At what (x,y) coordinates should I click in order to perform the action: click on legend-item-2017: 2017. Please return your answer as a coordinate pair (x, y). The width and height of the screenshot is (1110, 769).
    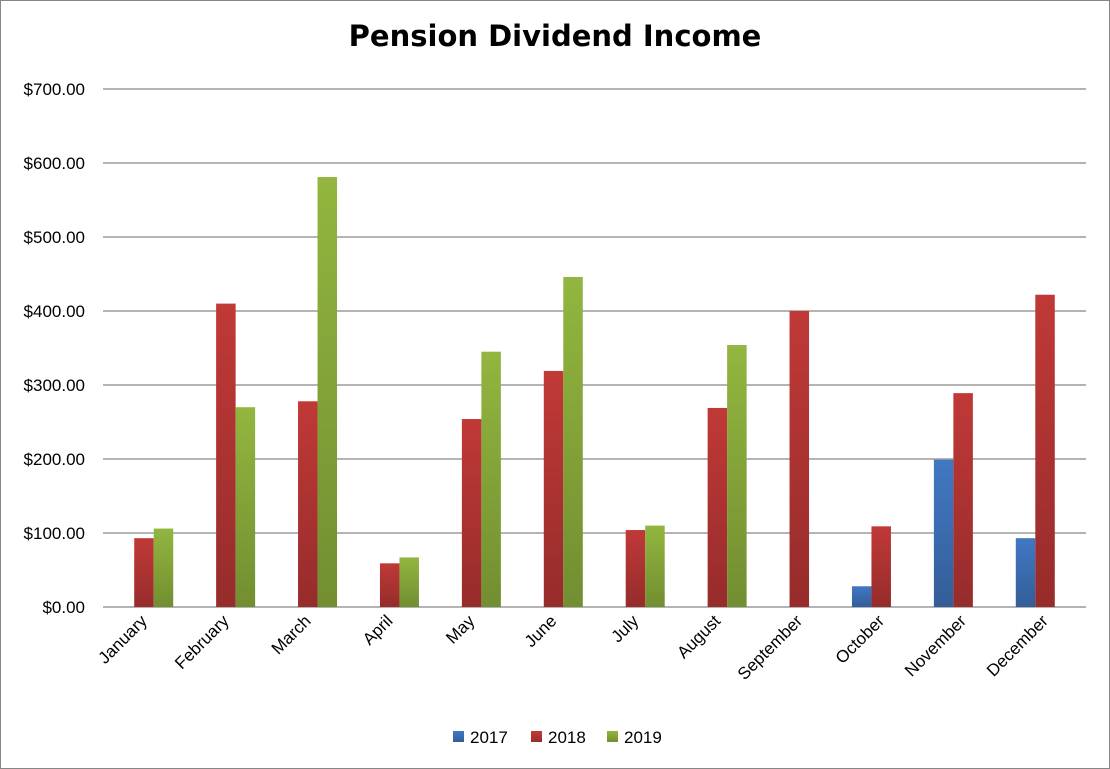
    Looking at the image, I should click on (480, 737).